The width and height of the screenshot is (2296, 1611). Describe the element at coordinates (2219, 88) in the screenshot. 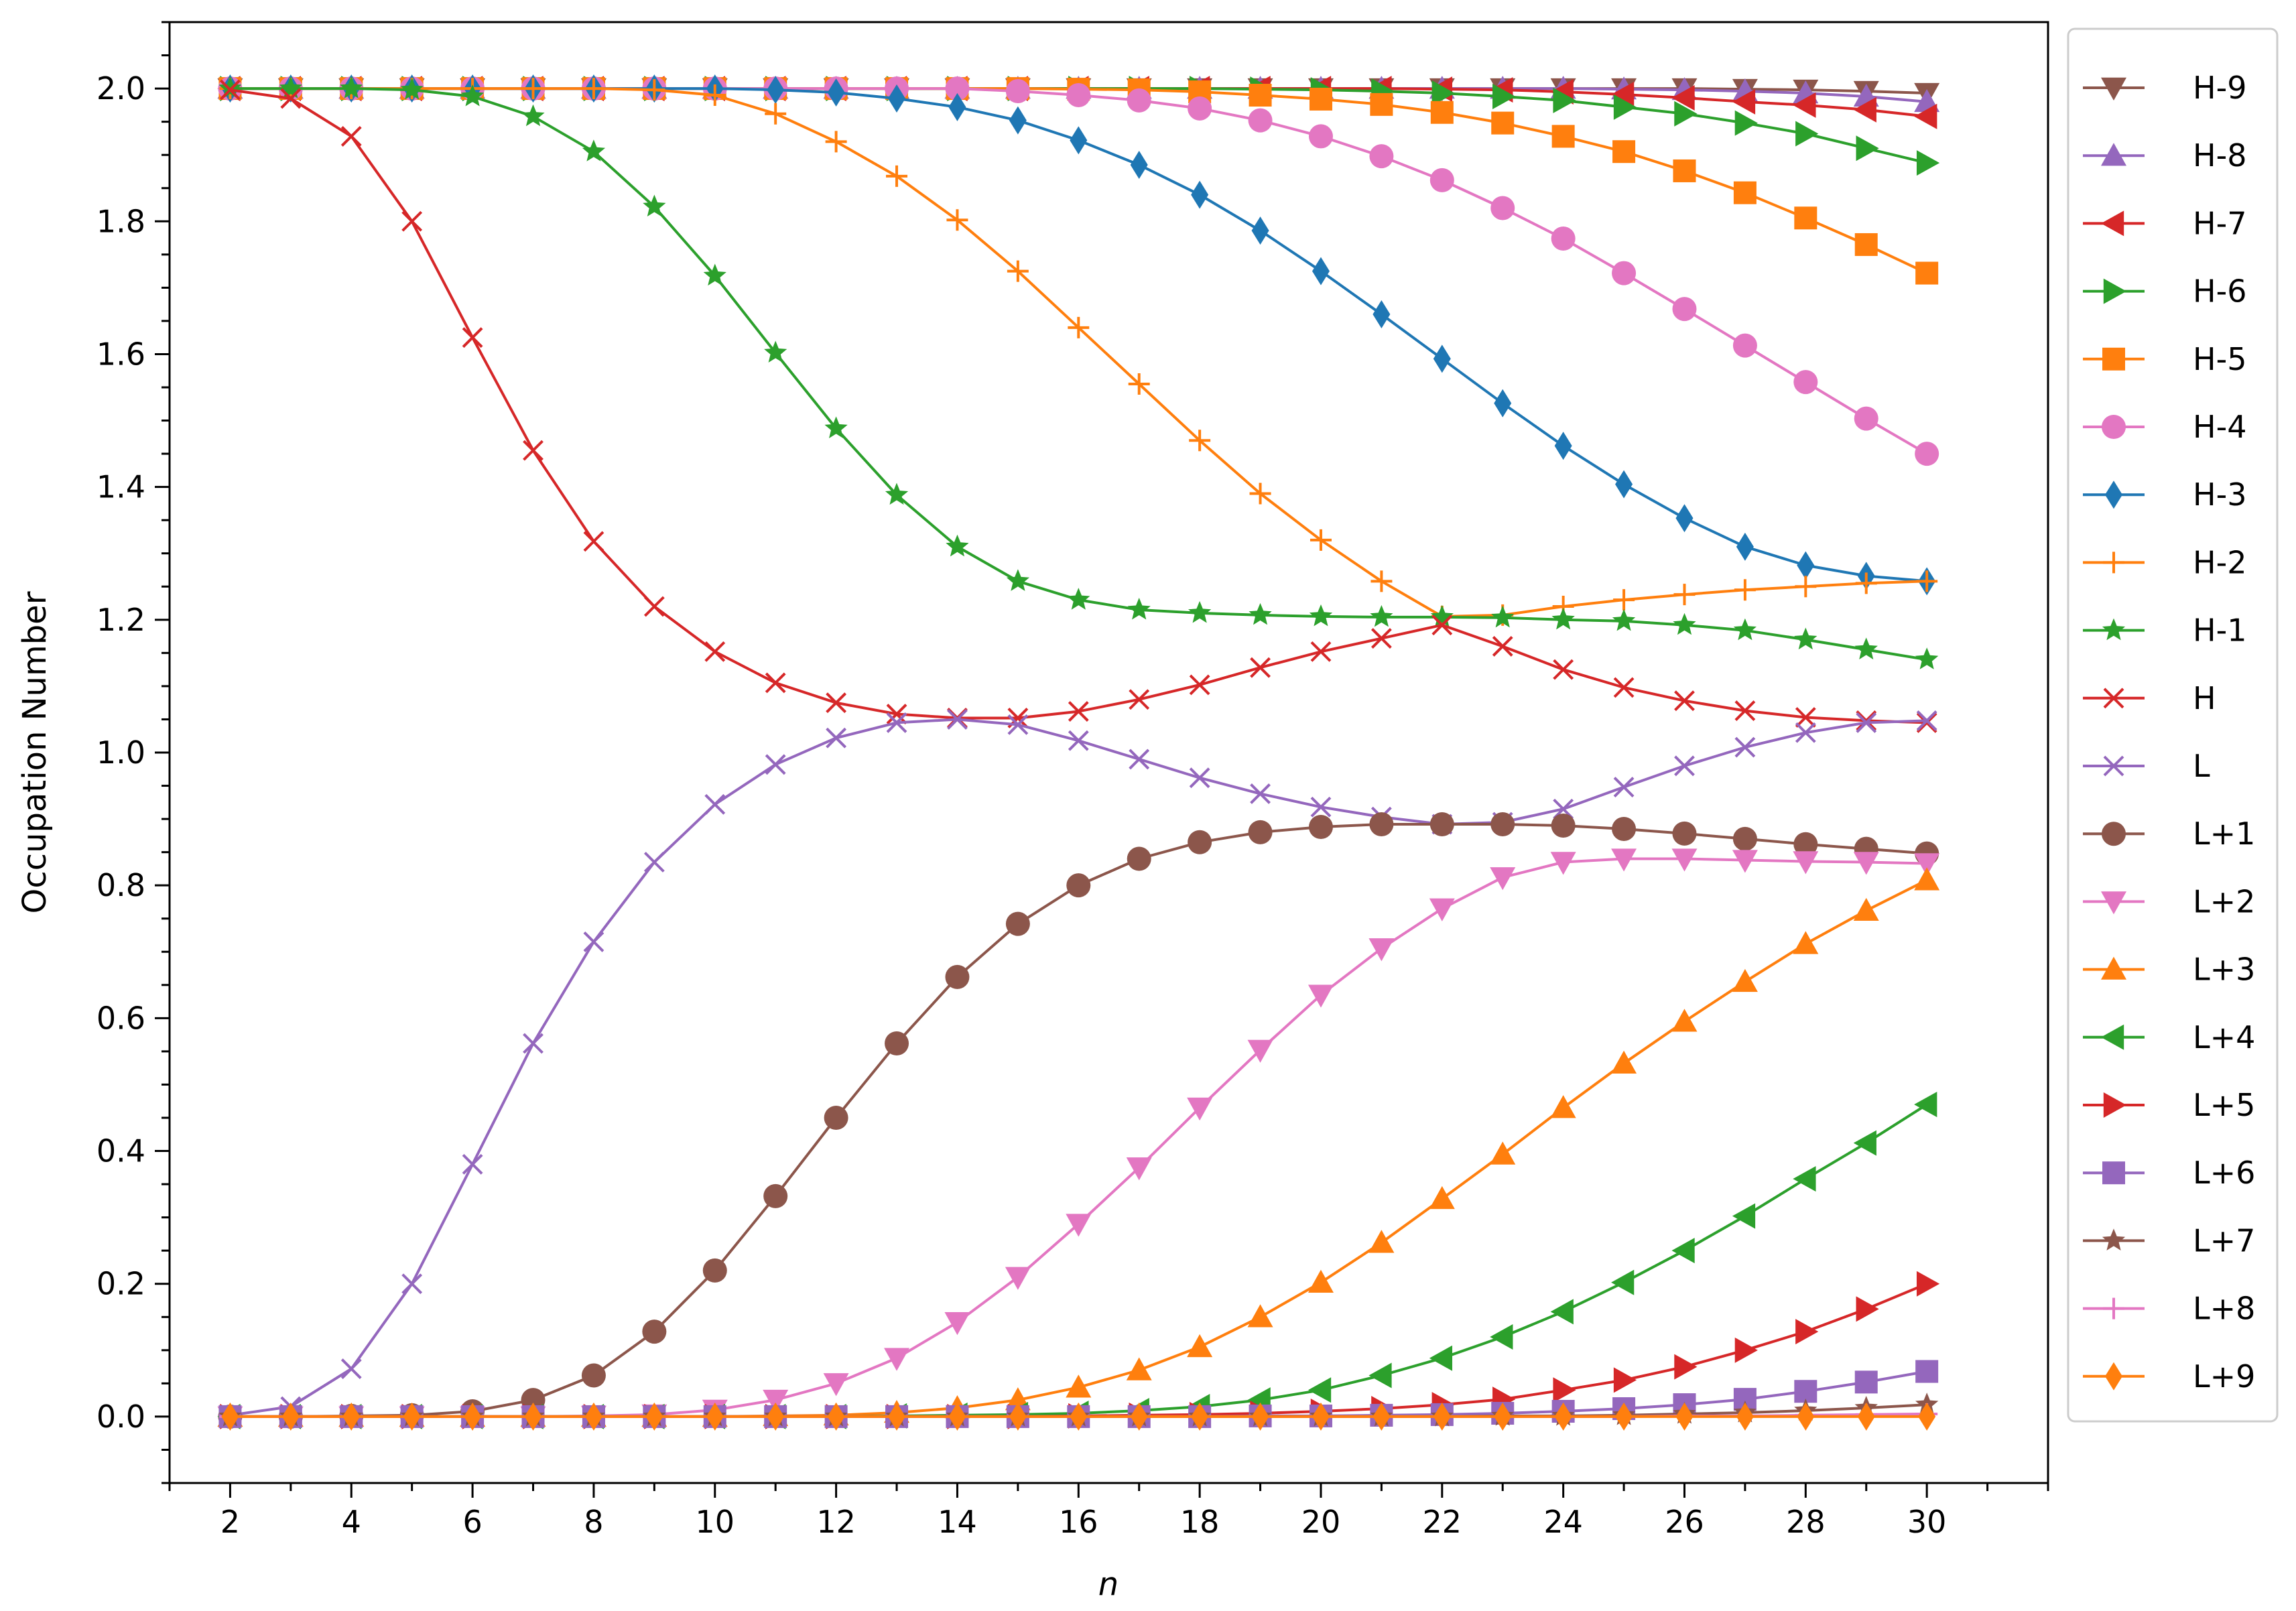

I see `legend-label: H-9` at that location.